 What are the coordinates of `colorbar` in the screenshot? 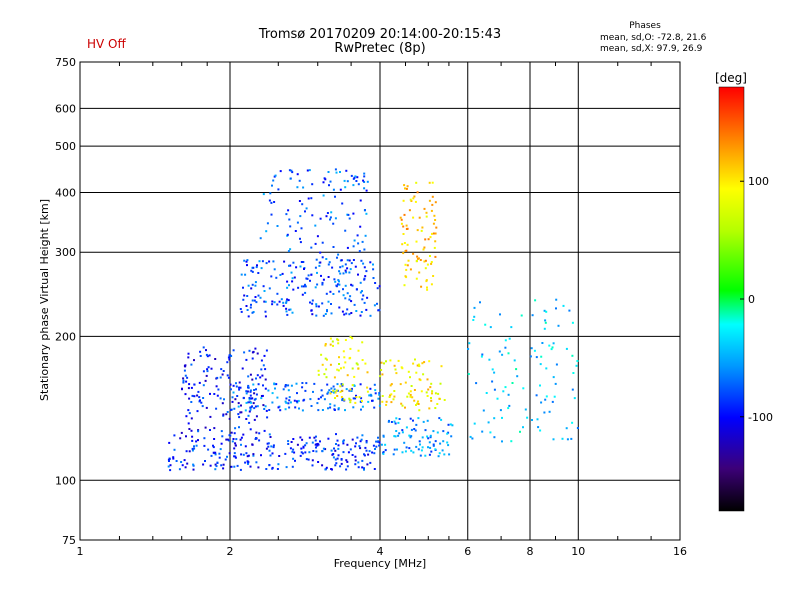 It's located at (731, 299).